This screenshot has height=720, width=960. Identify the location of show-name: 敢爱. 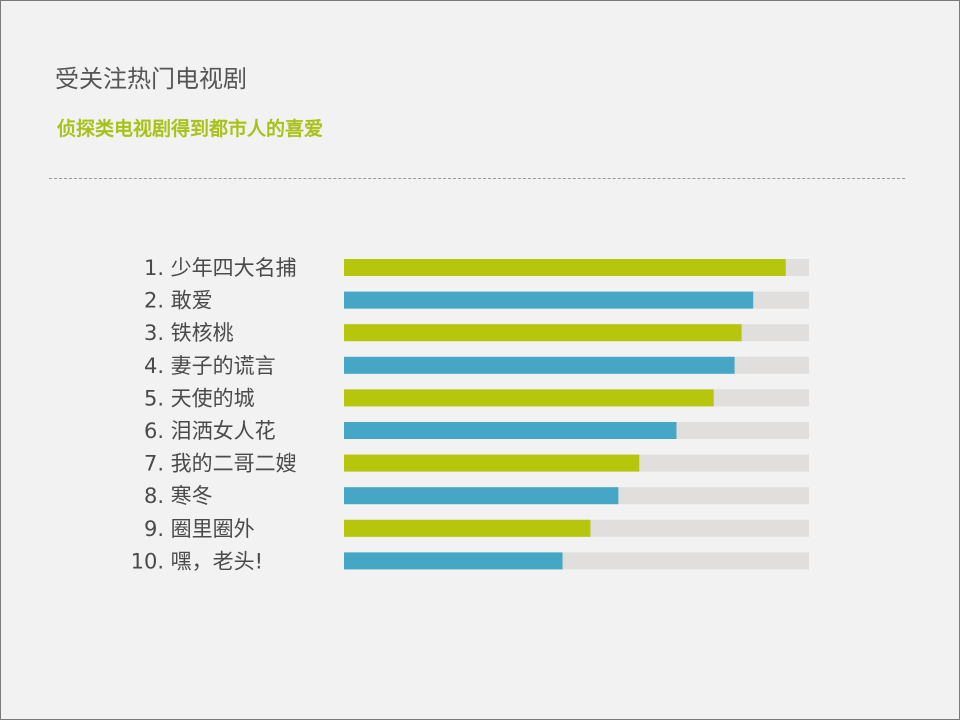
(188, 301).